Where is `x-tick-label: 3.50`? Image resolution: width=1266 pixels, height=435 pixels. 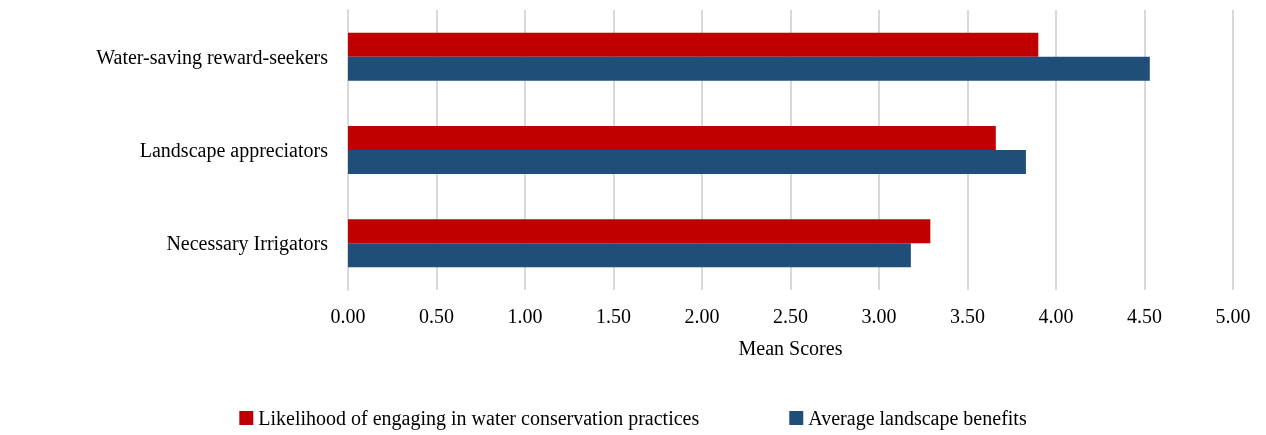
x-tick-label: 3.50 is located at coordinates (967, 316).